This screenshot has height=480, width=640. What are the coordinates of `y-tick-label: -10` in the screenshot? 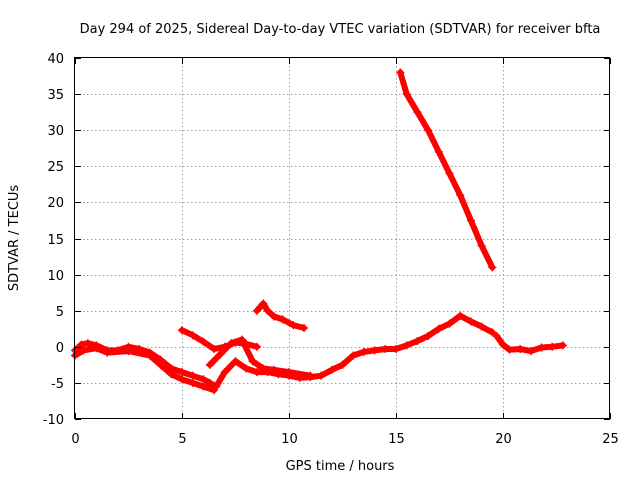 It's located at (53, 420).